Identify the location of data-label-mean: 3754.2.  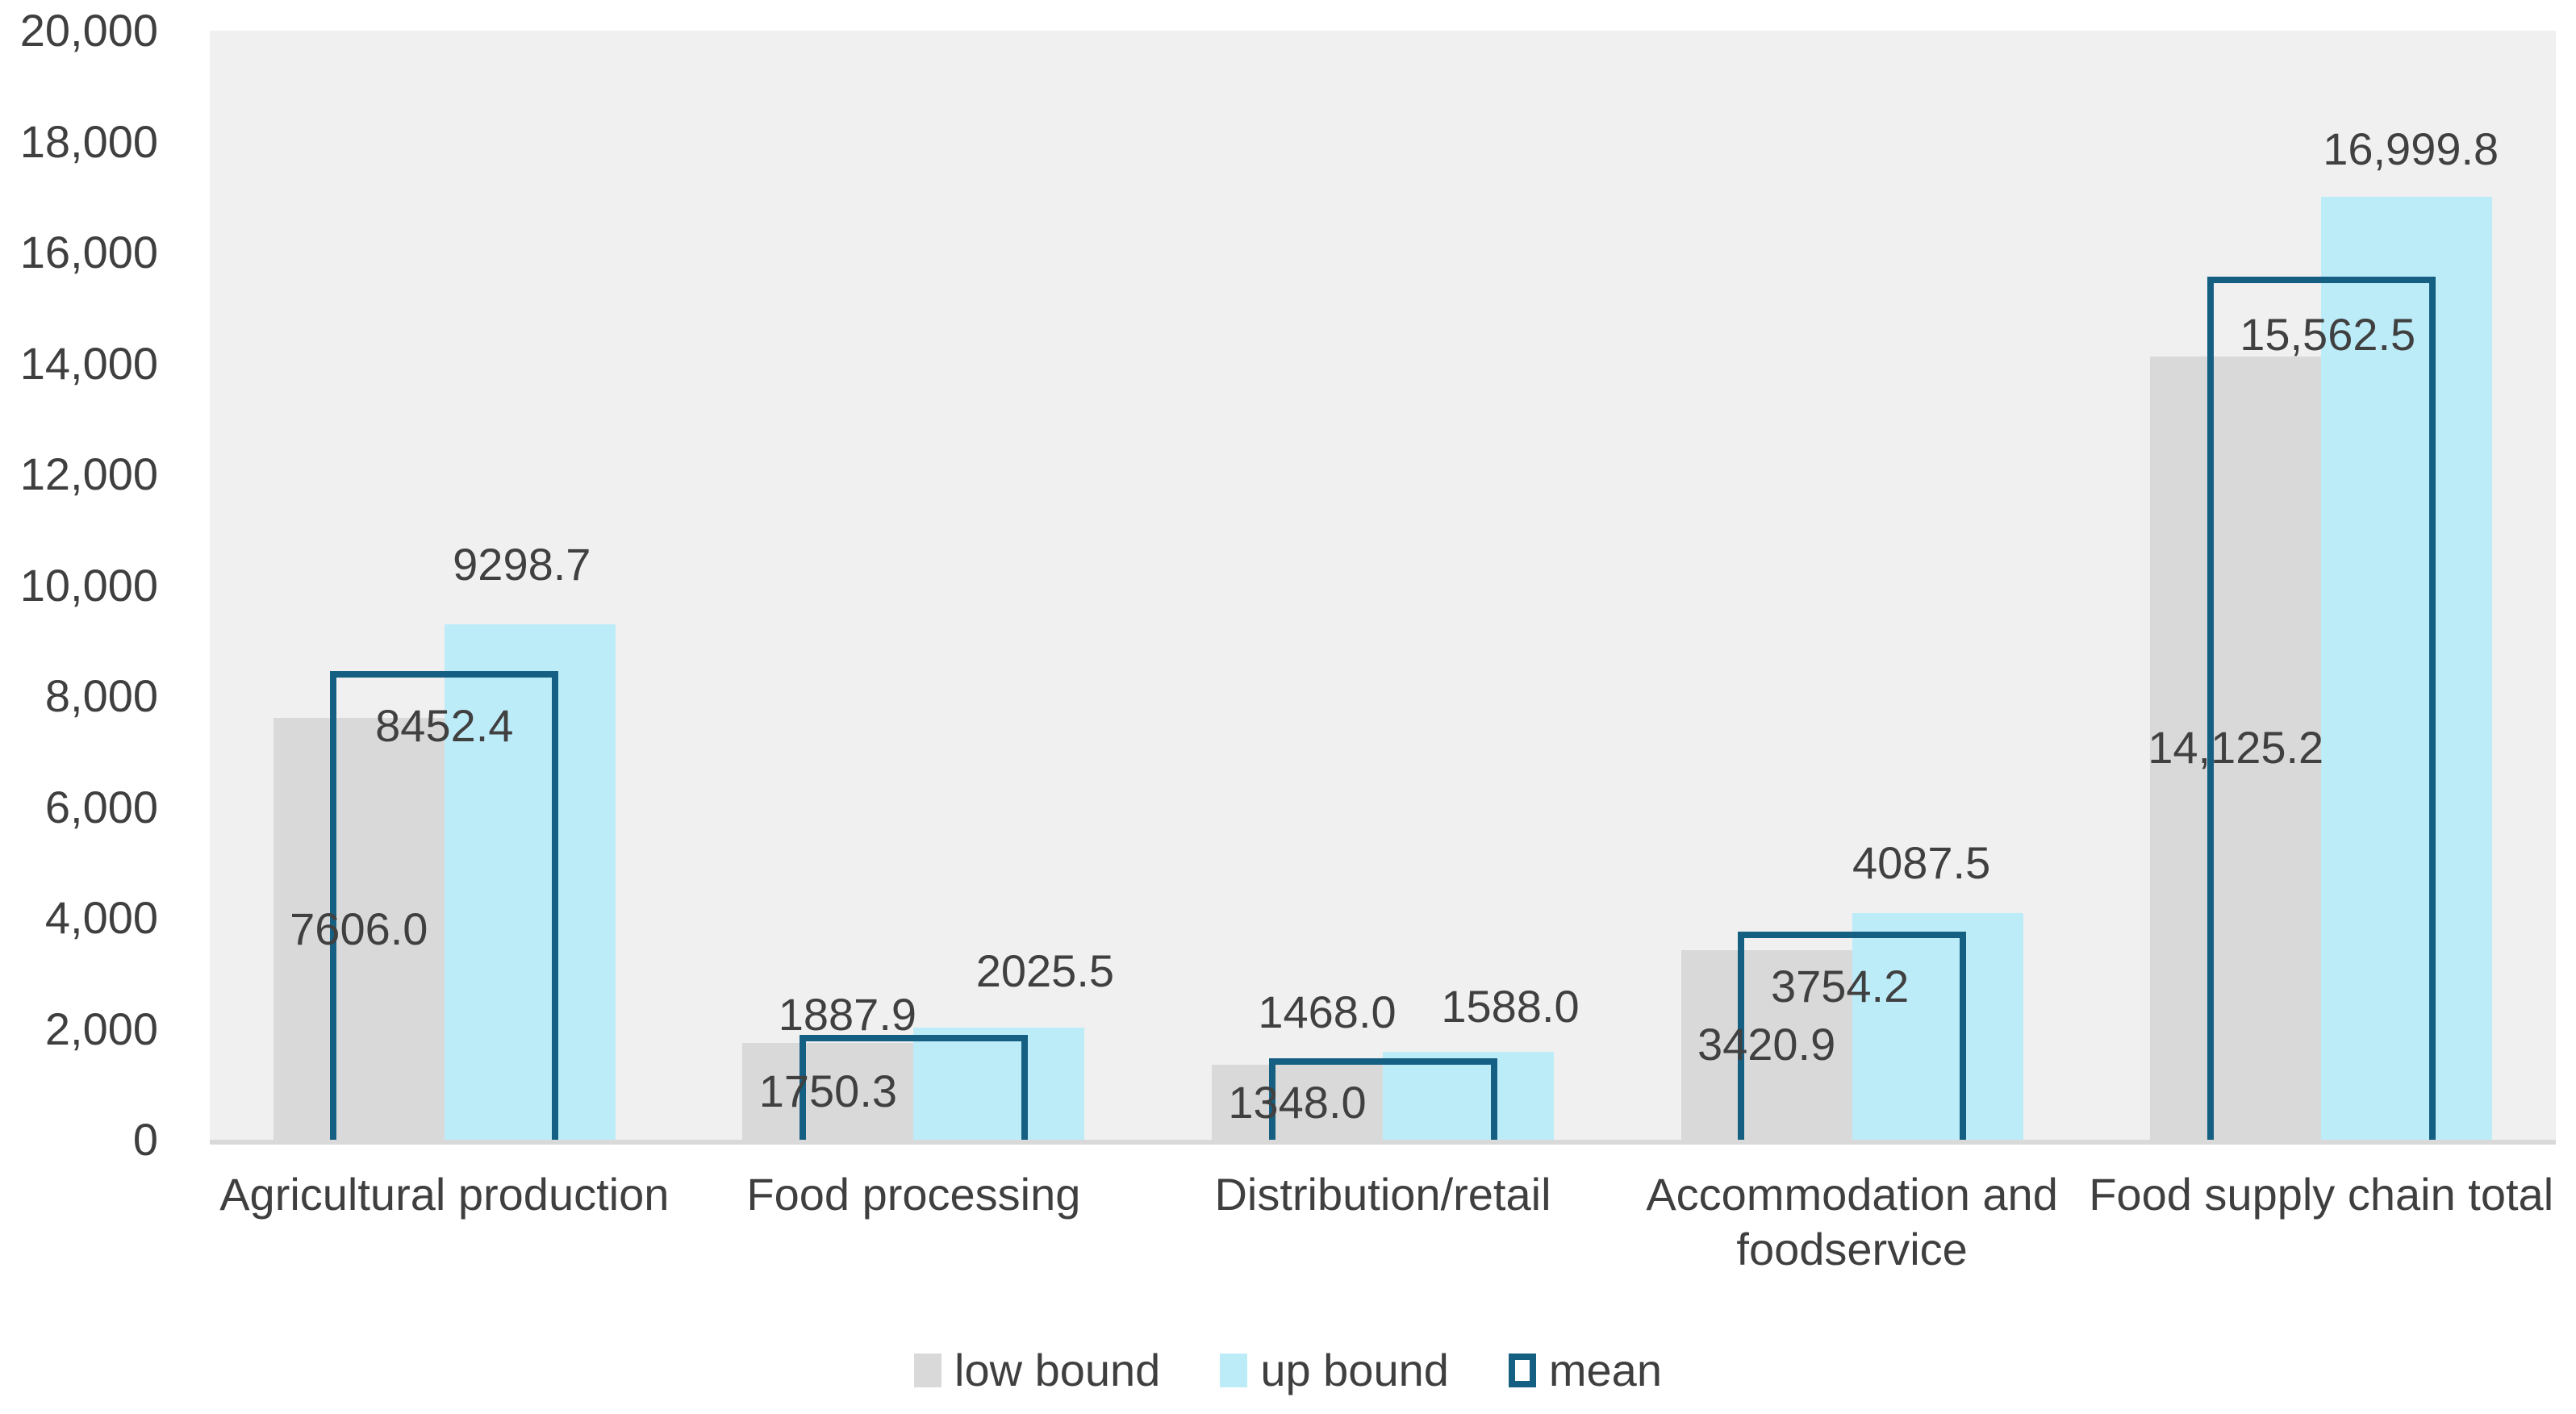
(1840, 985).